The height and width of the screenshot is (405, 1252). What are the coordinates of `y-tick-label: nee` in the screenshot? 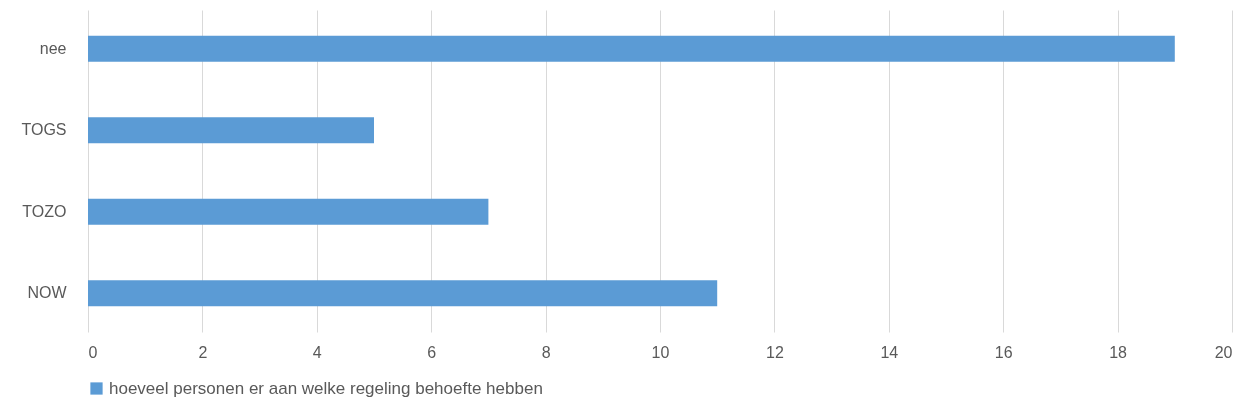 It's located at (53, 48).